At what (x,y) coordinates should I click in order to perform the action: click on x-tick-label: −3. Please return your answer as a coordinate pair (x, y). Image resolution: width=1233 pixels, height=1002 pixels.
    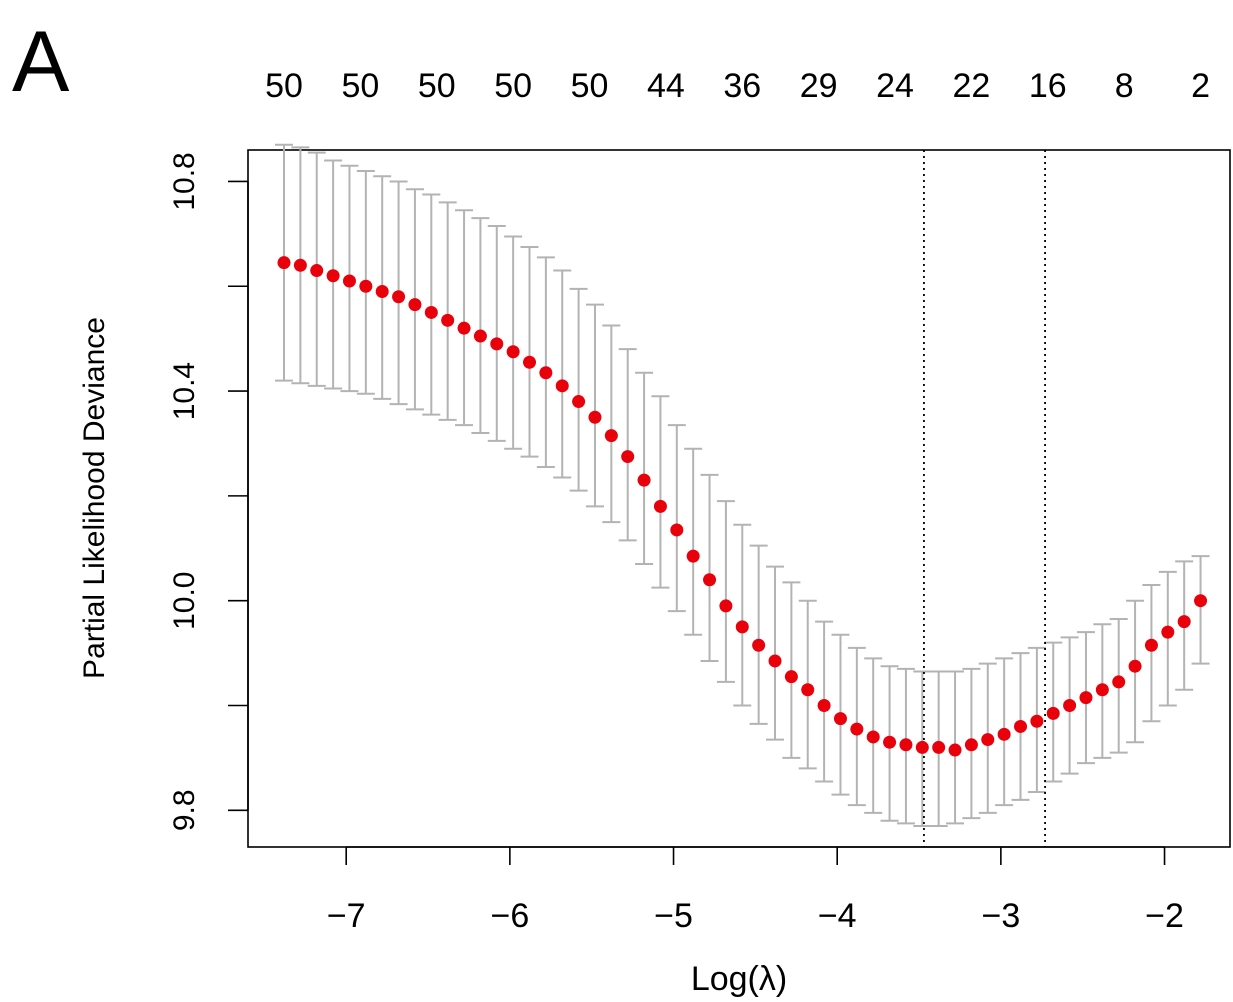
    Looking at the image, I should click on (1000, 916).